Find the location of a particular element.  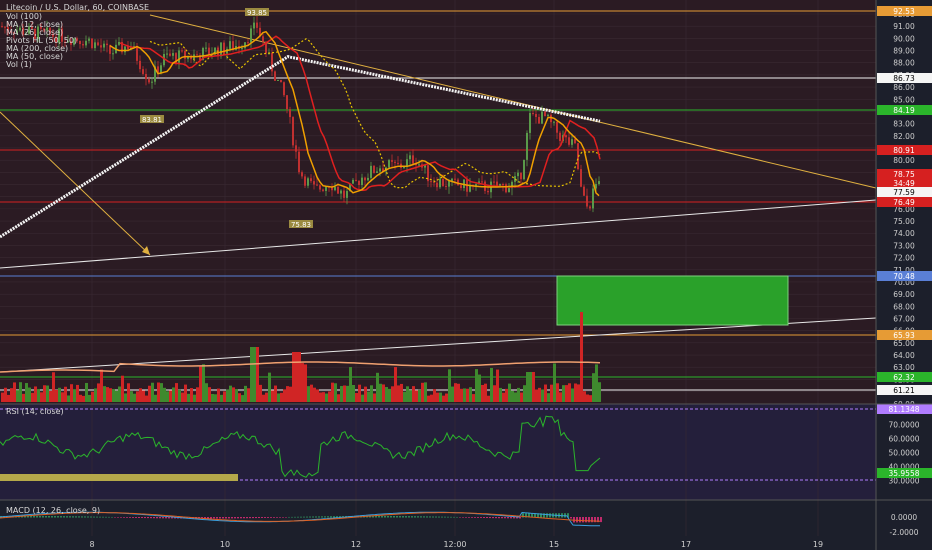

rsi-title: RSI (14, close) is located at coordinates (35, 411).